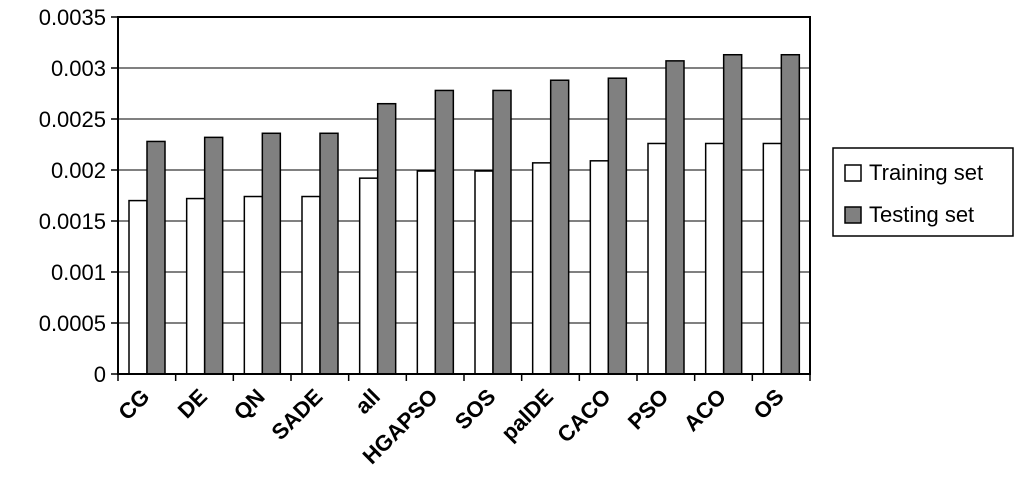 The height and width of the screenshot is (503, 1024). I want to click on legend-label-training-set: Training set, so click(926, 172).